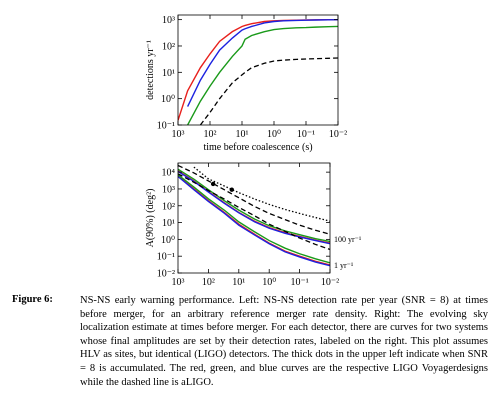 The width and height of the screenshot is (500, 405). What do you see at coordinates (150, 218) in the screenshot?
I see `y-axis-label: A(90%) (deg²)` at bounding box center [150, 218].